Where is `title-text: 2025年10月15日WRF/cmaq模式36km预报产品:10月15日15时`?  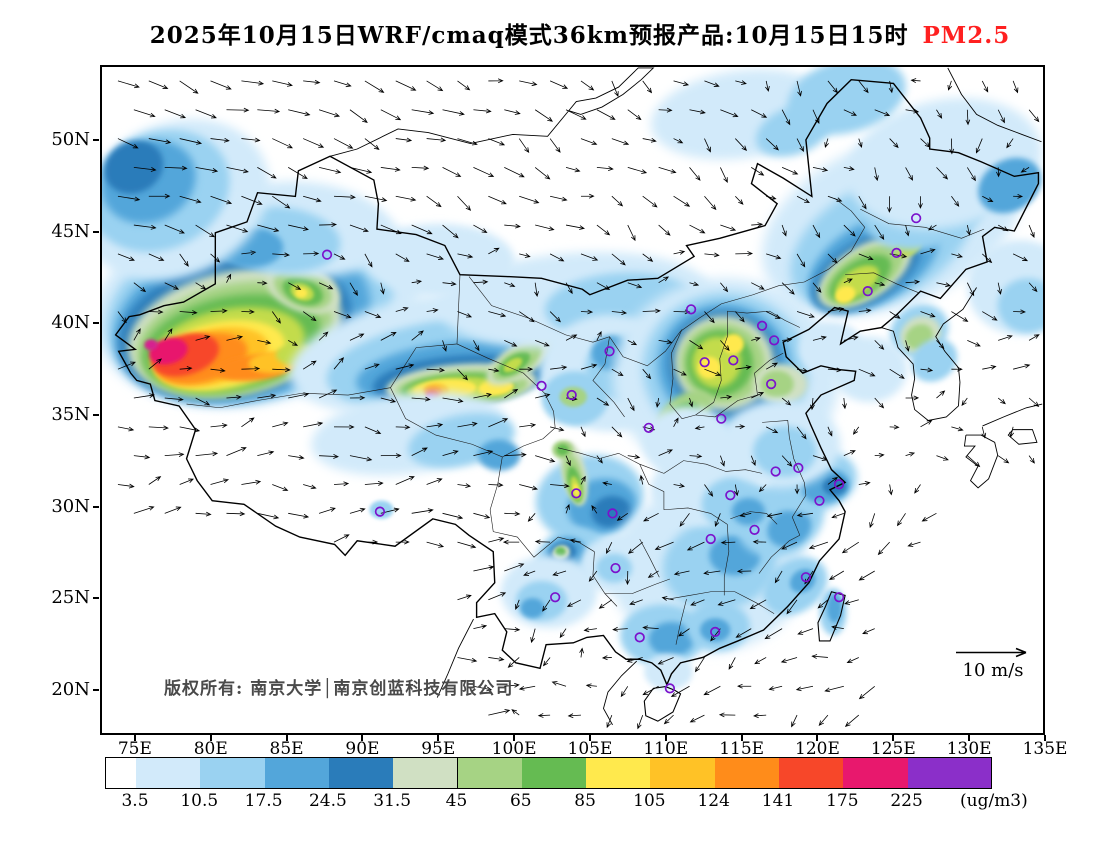 title-text: 2025年10月15日WRF/cmaq模式36km预报产品:10月15日15时 is located at coordinates (529, 35).